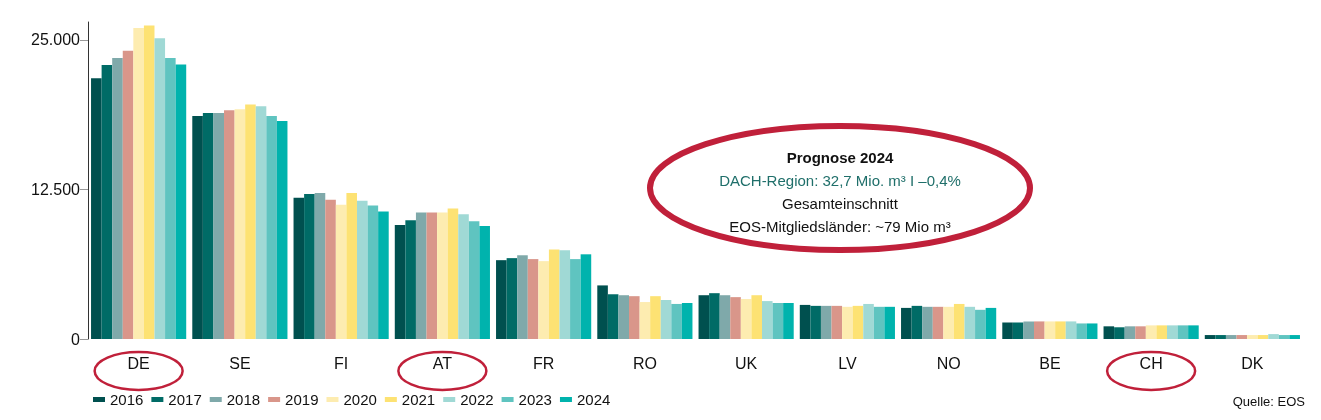 This screenshot has width=1321, height=420. Describe the element at coordinates (840, 203) in the screenshot. I see `annotation: Gesamteinschnitt` at that location.